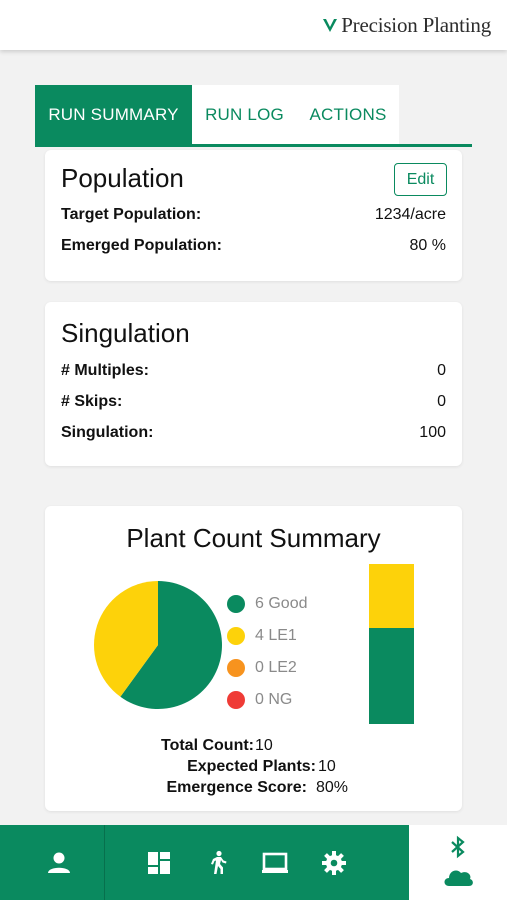 This screenshot has width=507, height=900. What do you see at coordinates (281, 603) in the screenshot?
I see `legend-label-good: 6 Good` at bounding box center [281, 603].